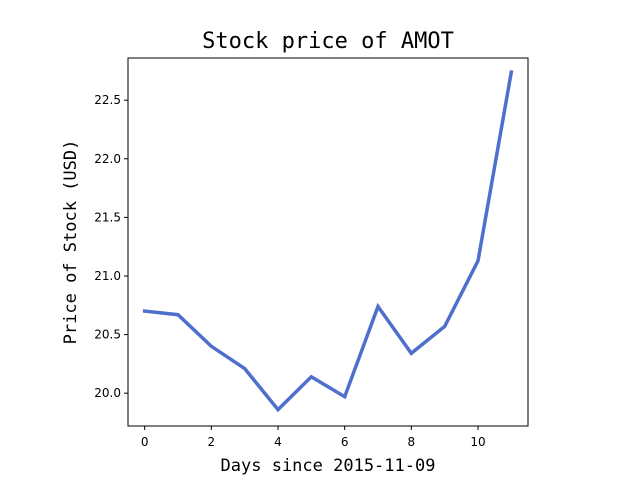  What do you see at coordinates (412, 442) in the screenshot?
I see `x-tick-label: 8` at bounding box center [412, 442].